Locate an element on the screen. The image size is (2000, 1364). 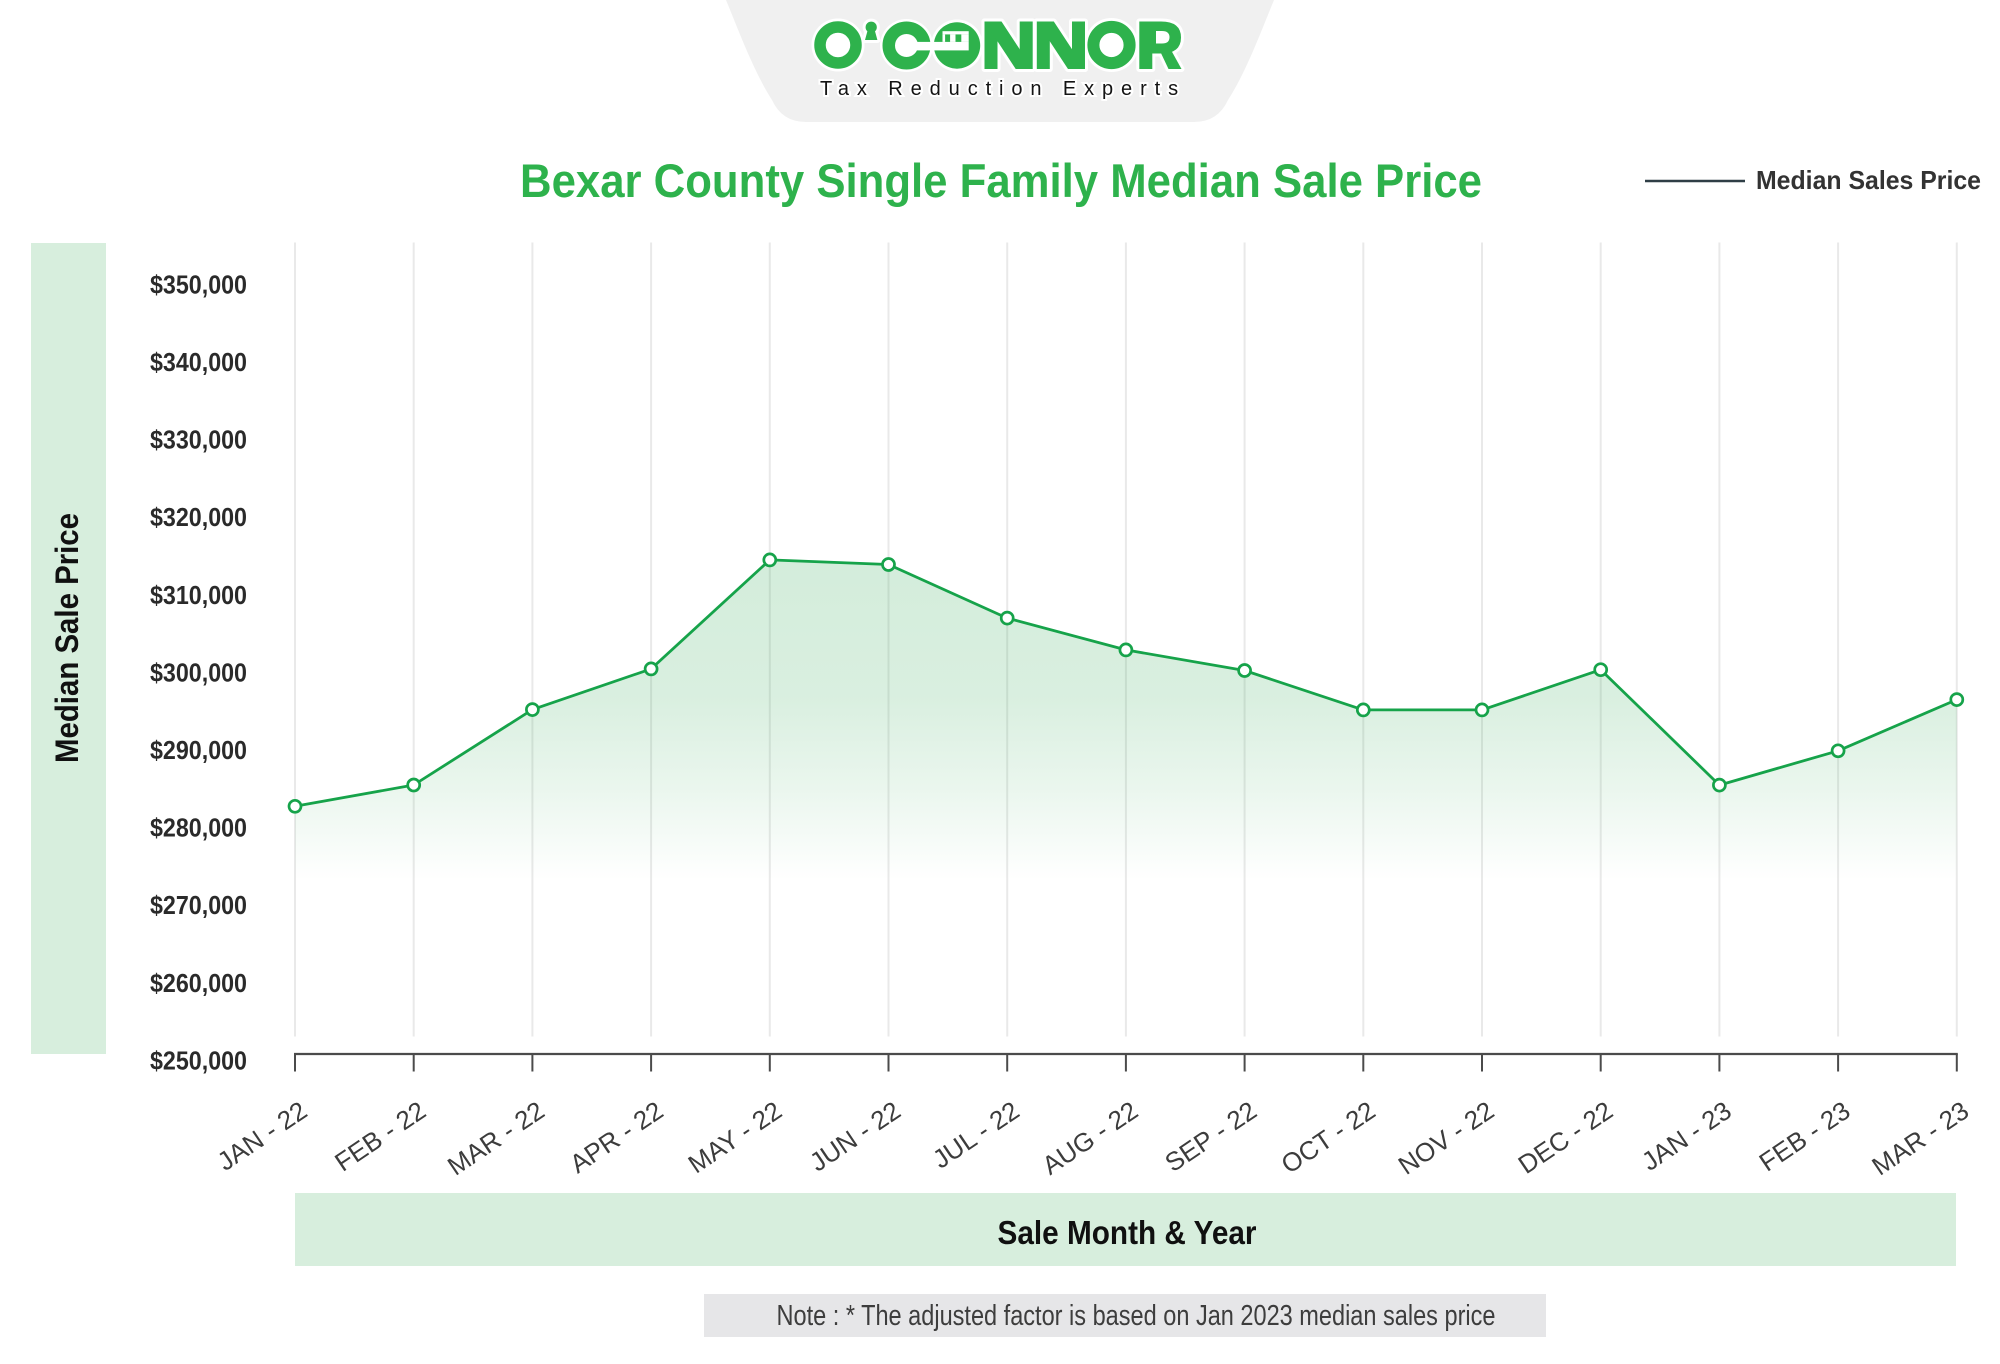
svg-text: $350,000 is located at coordinates (198, 284).